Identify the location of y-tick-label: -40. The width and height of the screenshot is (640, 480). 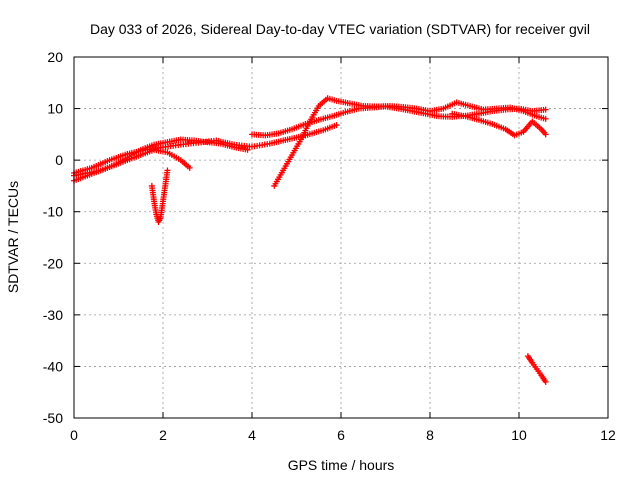
(53, 366).